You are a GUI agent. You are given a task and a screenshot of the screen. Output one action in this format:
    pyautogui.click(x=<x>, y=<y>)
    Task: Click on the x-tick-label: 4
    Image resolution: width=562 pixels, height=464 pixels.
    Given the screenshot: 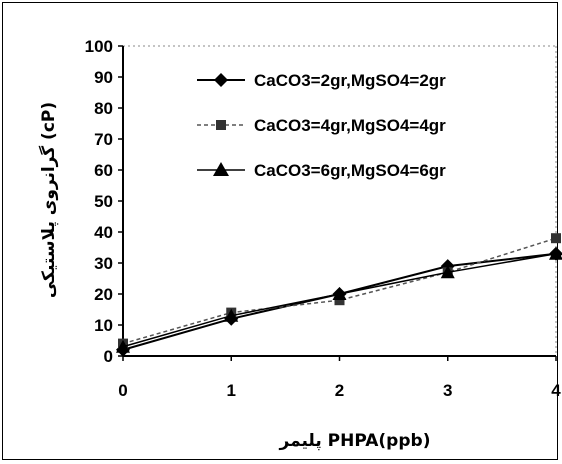 What is the action you would take?
    pyautogui.click(x=556, y=390)
    